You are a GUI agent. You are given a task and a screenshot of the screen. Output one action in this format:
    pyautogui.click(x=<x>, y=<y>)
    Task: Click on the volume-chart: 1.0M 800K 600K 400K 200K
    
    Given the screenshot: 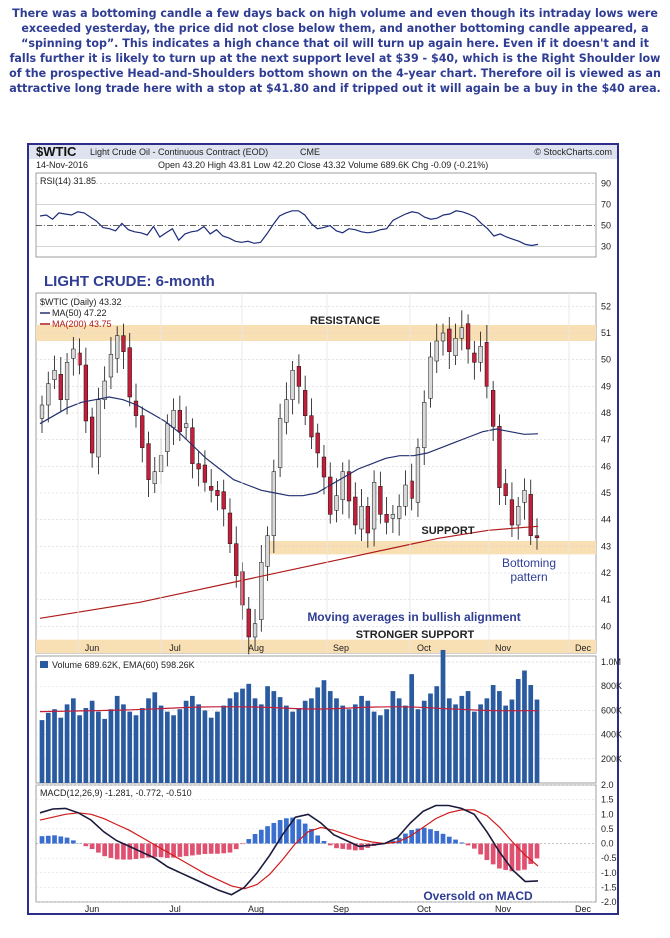 What is the action you would take?
    pyautogui.click(x=329, y=716)
    